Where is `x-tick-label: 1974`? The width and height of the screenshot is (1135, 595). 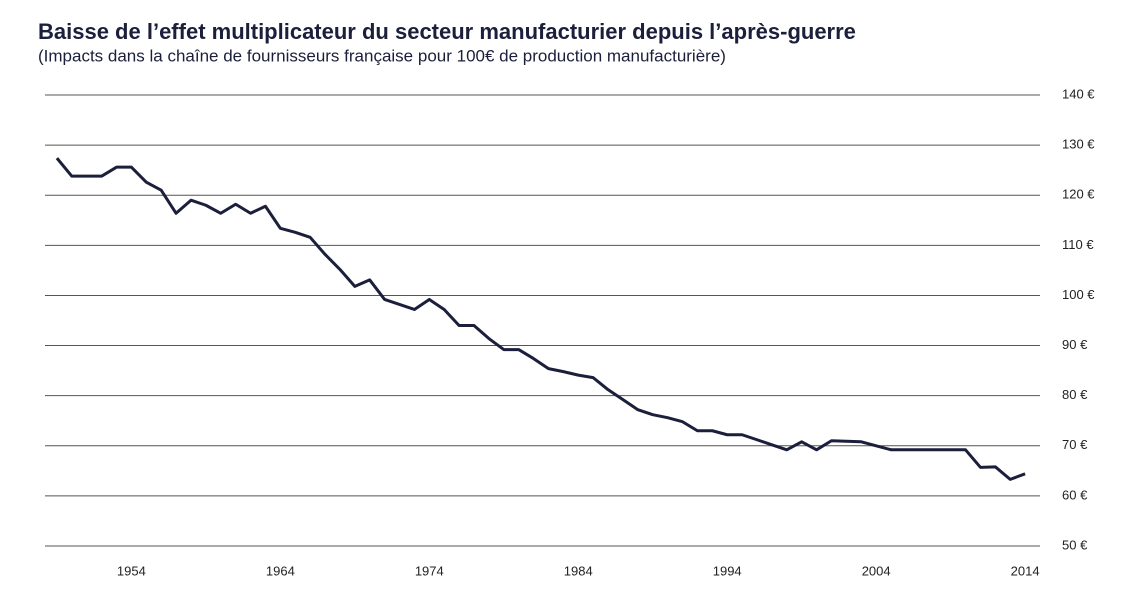
x-tick-label: 1974 is located at coordinates (429, 570).